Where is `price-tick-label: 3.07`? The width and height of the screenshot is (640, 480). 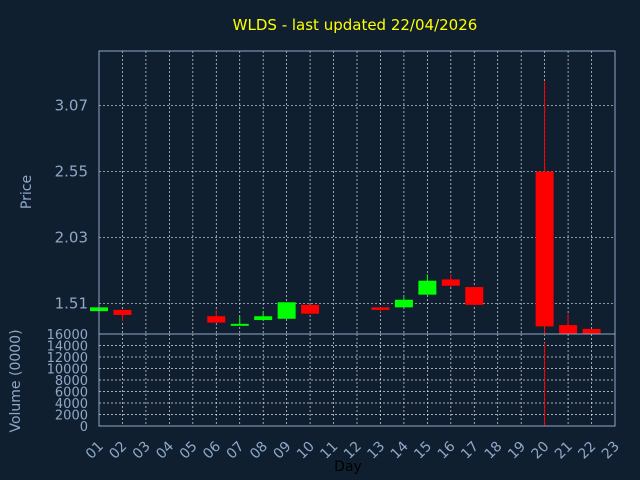 price-tick-label: 3.07 is located at coordinates (71, 106).